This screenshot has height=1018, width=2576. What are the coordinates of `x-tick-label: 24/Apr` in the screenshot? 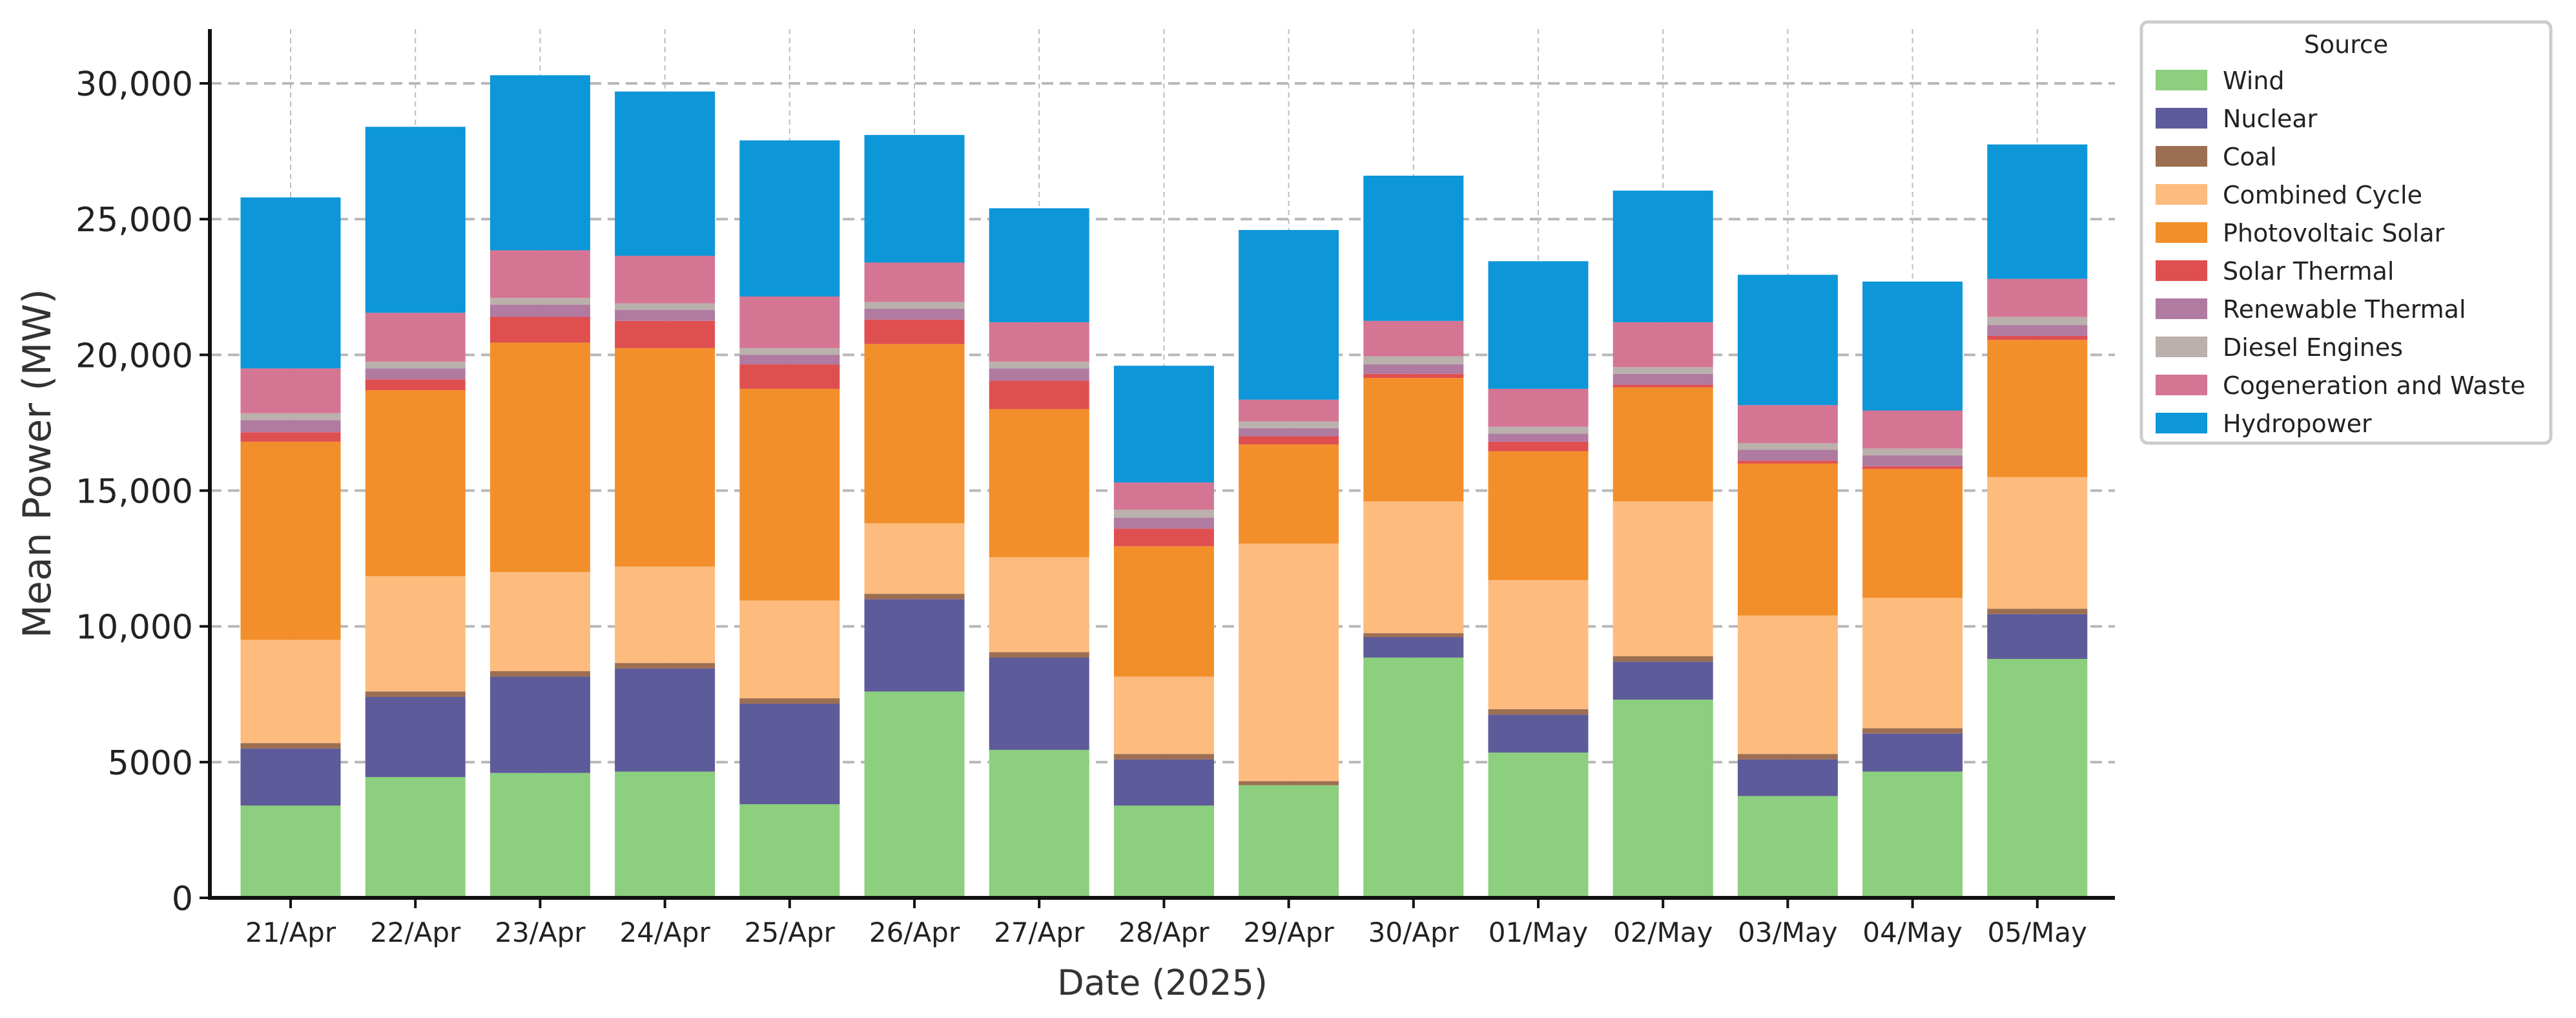 It's located at (664, 932).